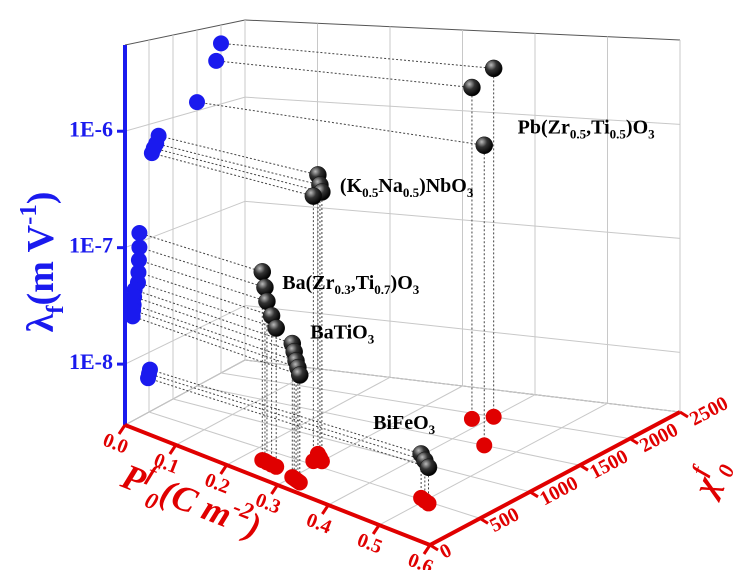 The width and height of the screenshot is (748, 570). I want to click on x-tick-label: 0.5, so click(369, 544).